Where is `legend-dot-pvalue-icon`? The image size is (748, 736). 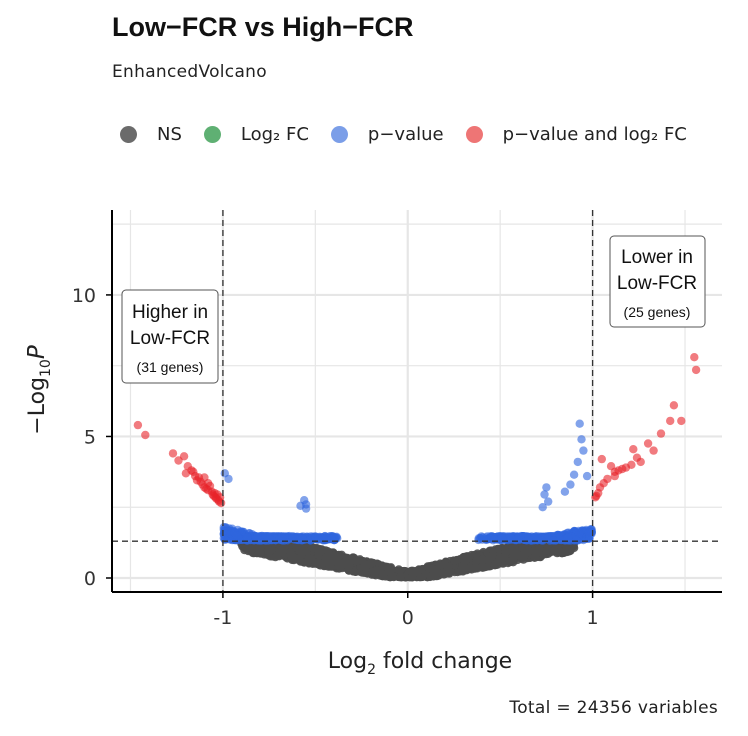
legend-dot-pvalue-icon is located at coordinates (339, 134).